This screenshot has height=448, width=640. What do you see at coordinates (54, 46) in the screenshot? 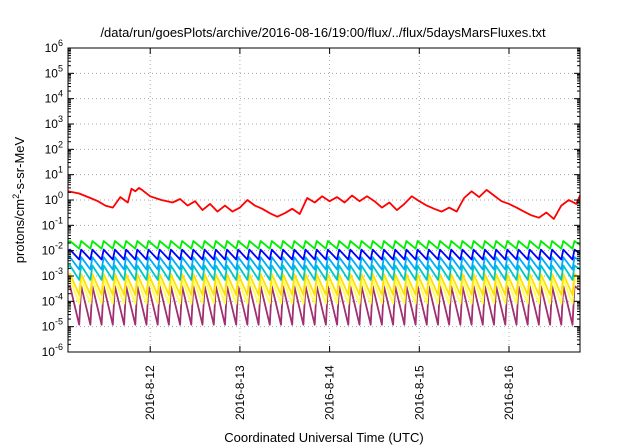
I see `y-tick-label: 10⁶` at bounding box center [54, 46].